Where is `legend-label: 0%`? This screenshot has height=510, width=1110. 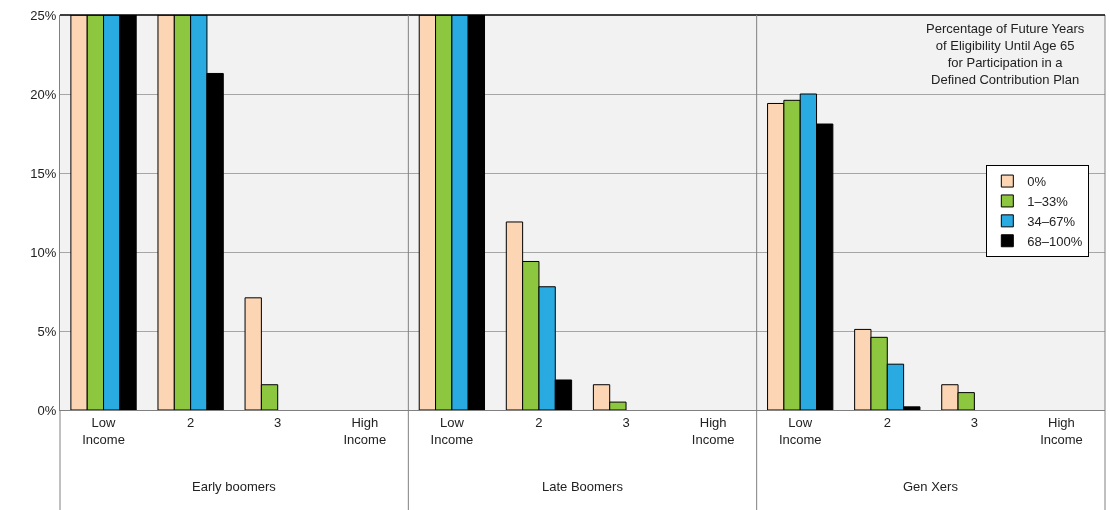
legend-label: 0% is located at coordinates (1037, 182).